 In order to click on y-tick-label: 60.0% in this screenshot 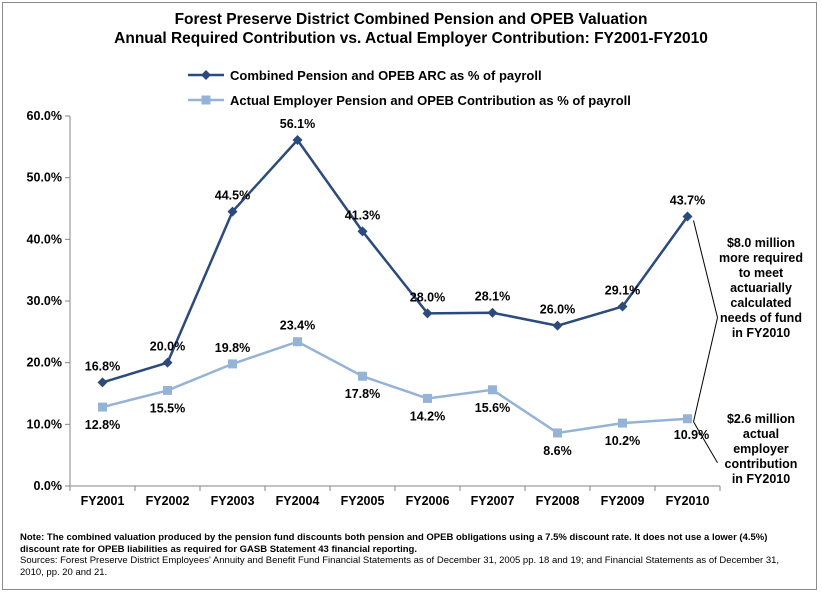, I will do `click(44, 116)`.